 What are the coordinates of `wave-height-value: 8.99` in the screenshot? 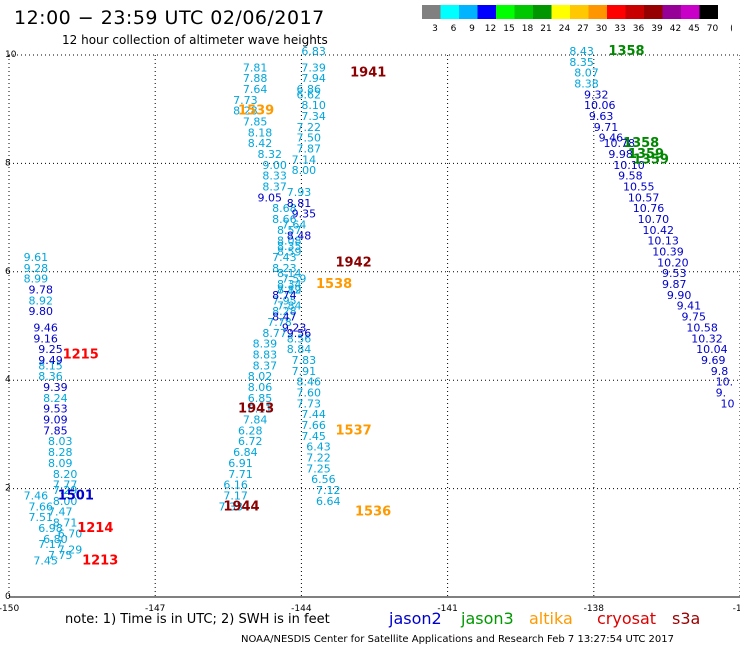 It's located at (36, 279).